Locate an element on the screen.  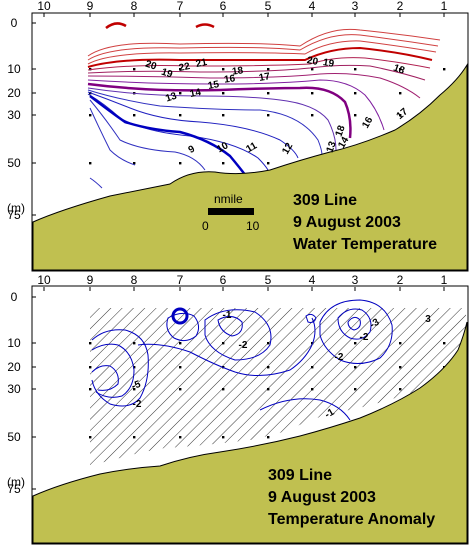
contour-value-label: 9 is located at coordinates (192, 149).